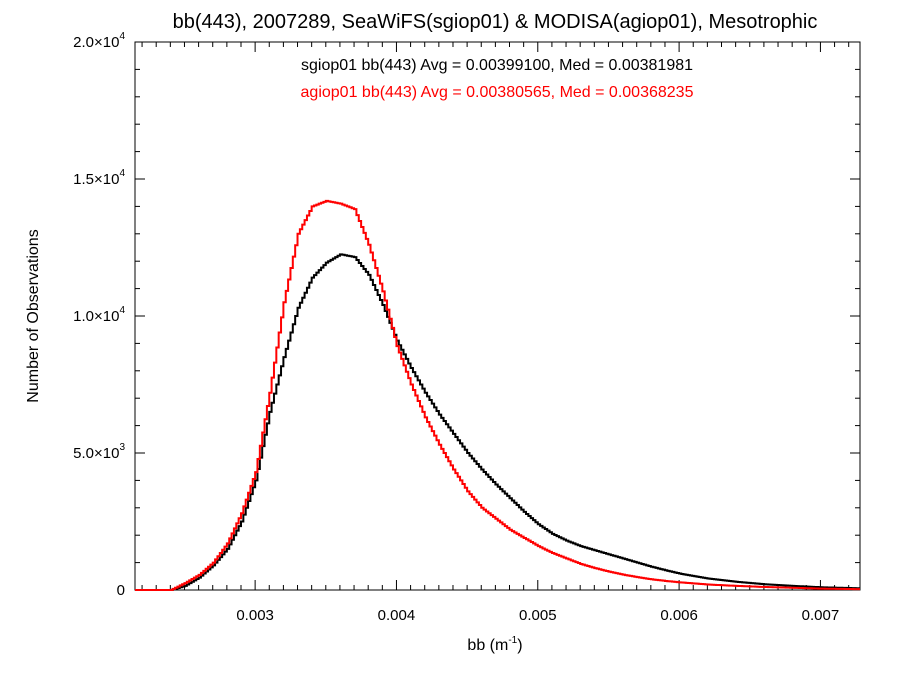 Image resolution: width=900 pixels, height=675 pixels. I want to click on y-tick-label-base: 5.0×10, so click(96, 453).